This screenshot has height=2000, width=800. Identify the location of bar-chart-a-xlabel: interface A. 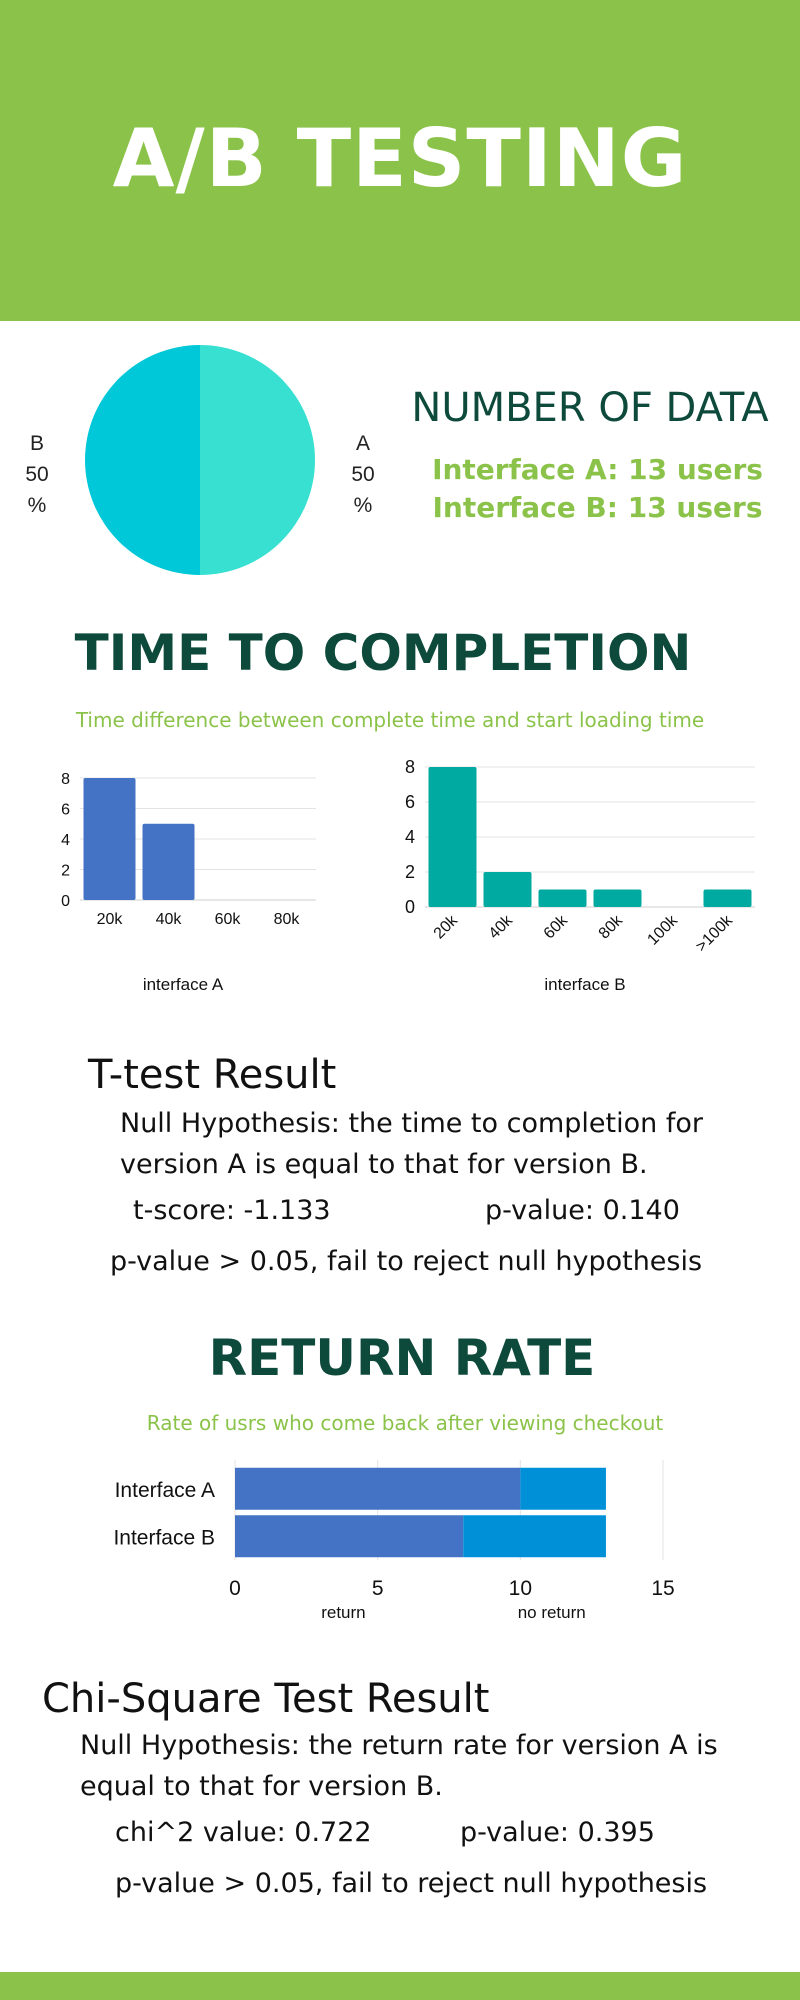
(183, 984).